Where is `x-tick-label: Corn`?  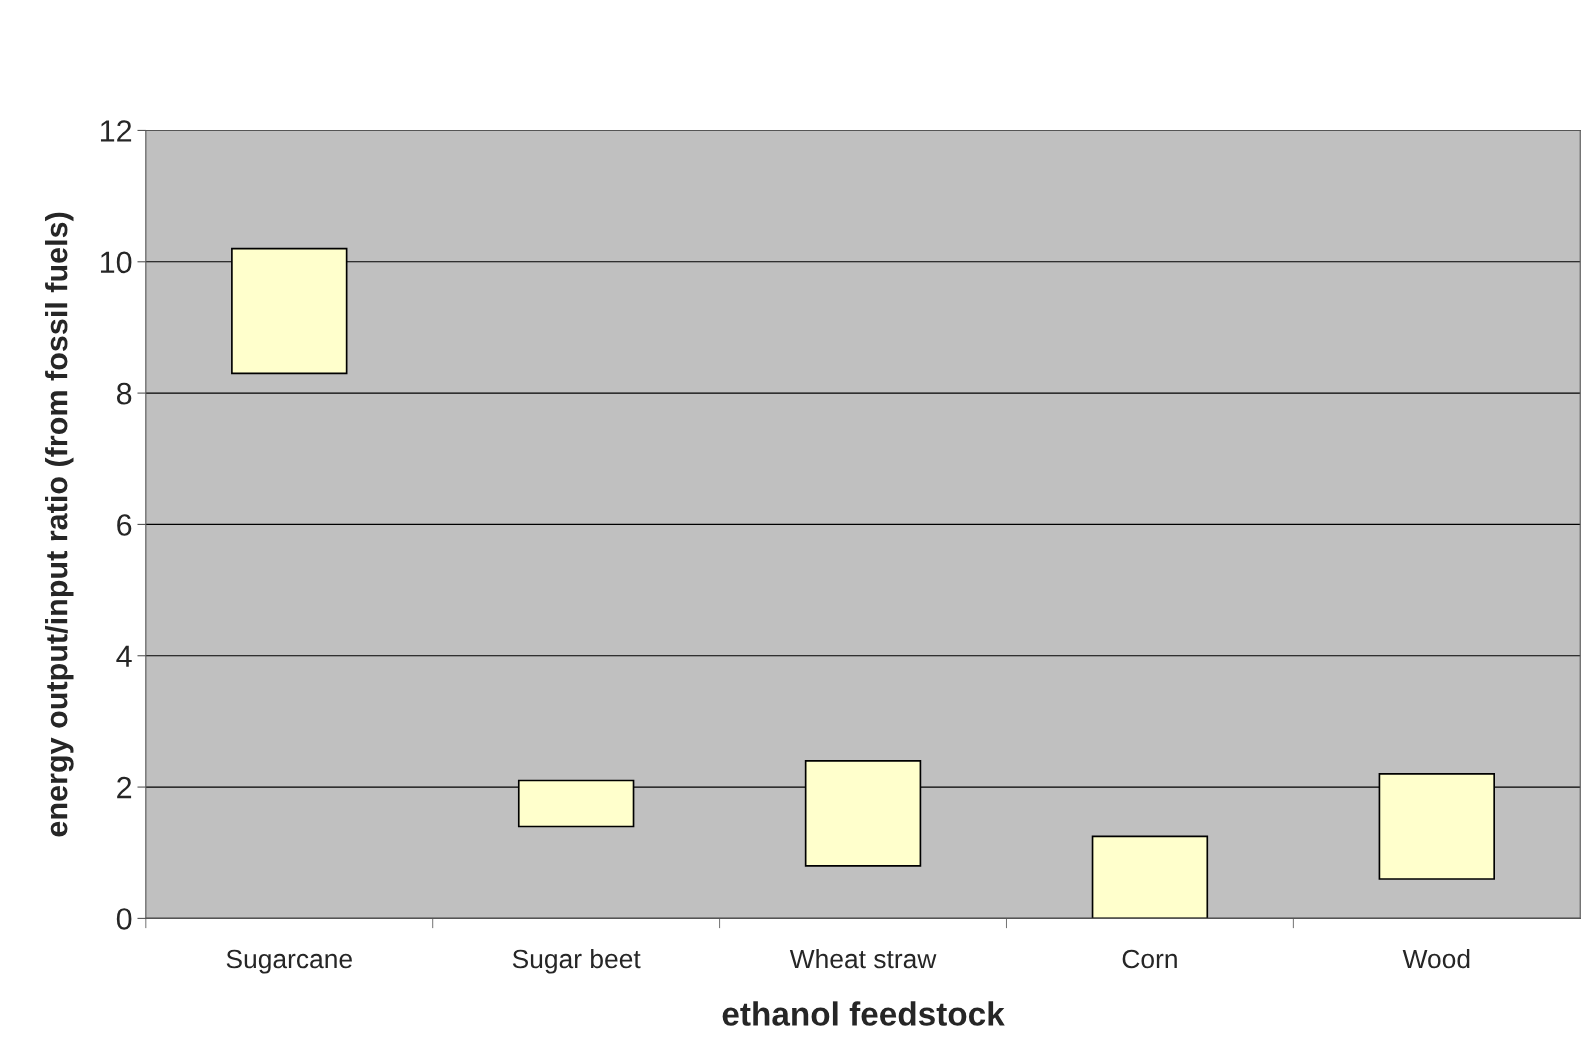 x-tick-label: Corn is located at coordinates (1149, 959).